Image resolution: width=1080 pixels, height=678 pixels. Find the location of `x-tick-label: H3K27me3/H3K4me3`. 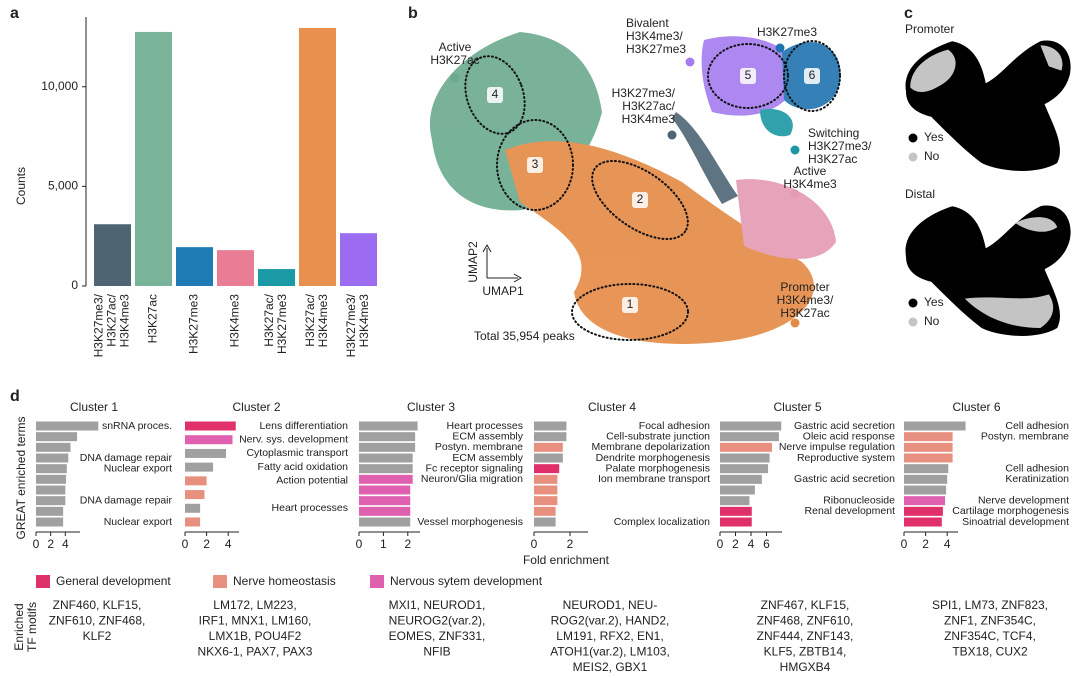

x-tick-label: H3K27me3/H3K4me3 is located at coordinates (357, 325).